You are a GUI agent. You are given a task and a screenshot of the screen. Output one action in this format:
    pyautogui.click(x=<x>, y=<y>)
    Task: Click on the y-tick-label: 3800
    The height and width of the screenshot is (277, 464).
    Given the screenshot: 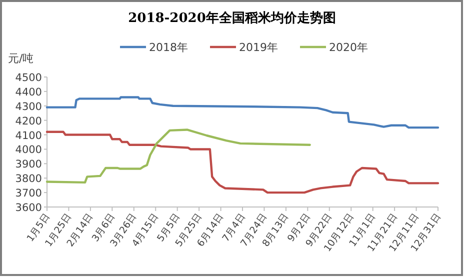 What is the action you would take?
    pyautogui.click(x=28, y=179)
    